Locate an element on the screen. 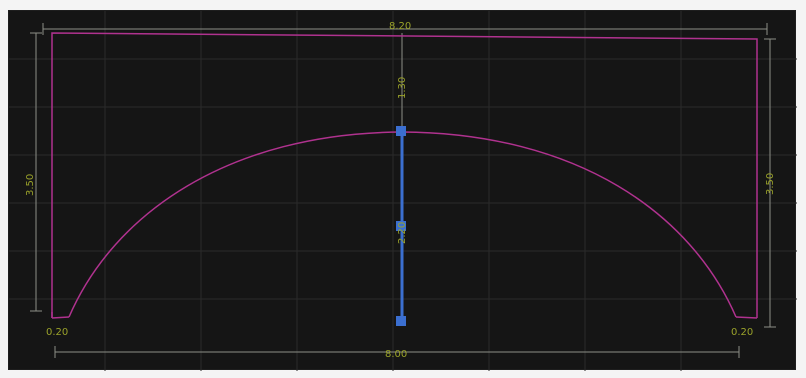 The height and width of the screenshot is (378, 806). top-width-label: 8.20 is located at coordinates (400, 26).